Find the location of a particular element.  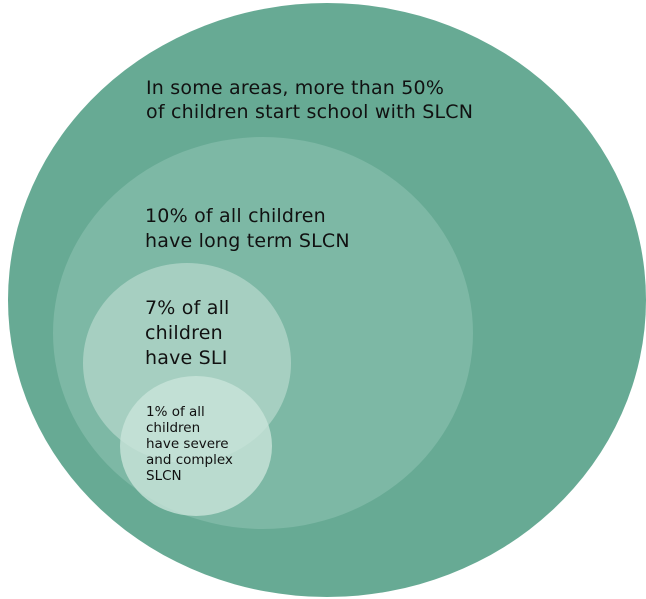

second-circle-label-line-2: have long term SLCN is located at coordinates (247, 241).